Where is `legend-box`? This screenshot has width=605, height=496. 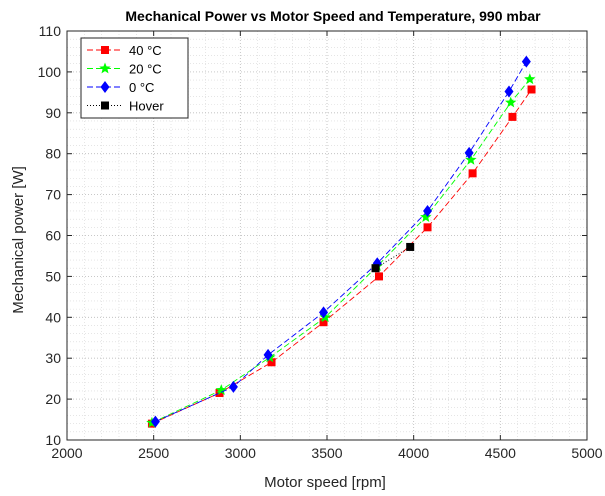
legend-box is located at coordinates (134, 78).